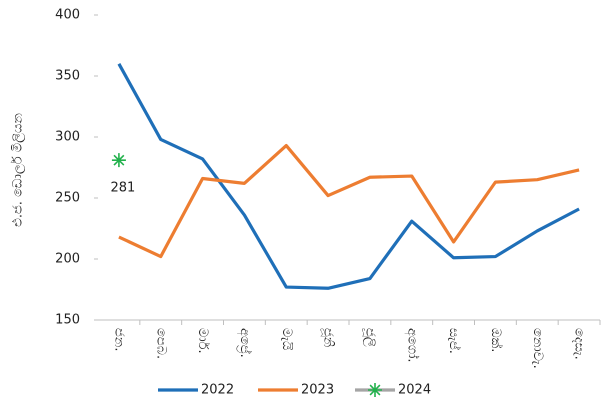  What do you see at coordinates (286, 339) in the screenshot?
I see `x-tick-label: මැයි` at bounding box center [286, 339].